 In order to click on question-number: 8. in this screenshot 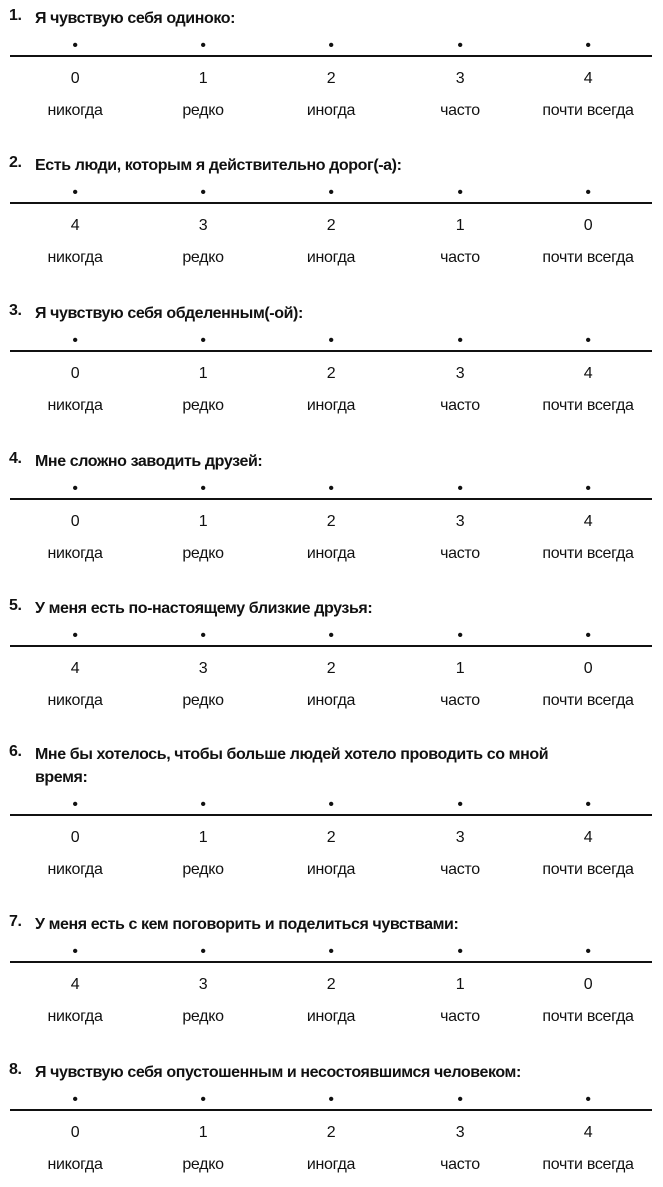, I will do `click(15, 1069)`.